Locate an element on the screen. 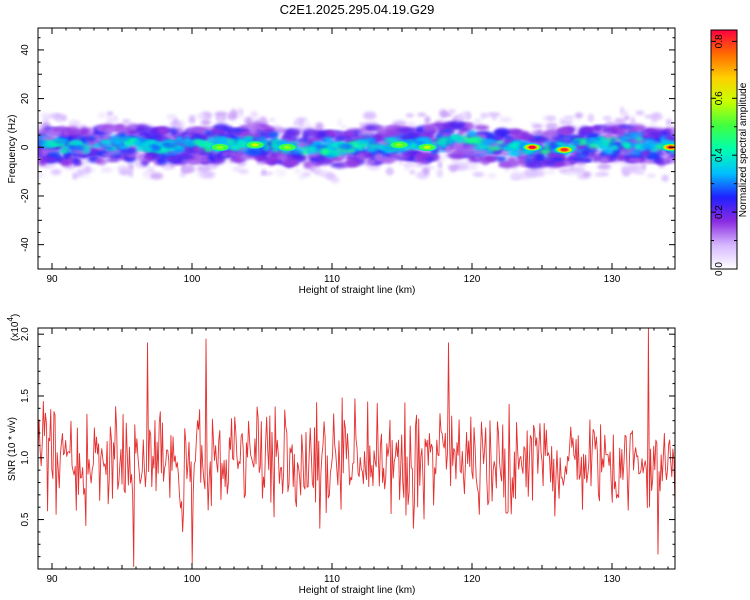 This screenshot has height=600, width=750. colorbar-frame is located at coordinates (724, 149).